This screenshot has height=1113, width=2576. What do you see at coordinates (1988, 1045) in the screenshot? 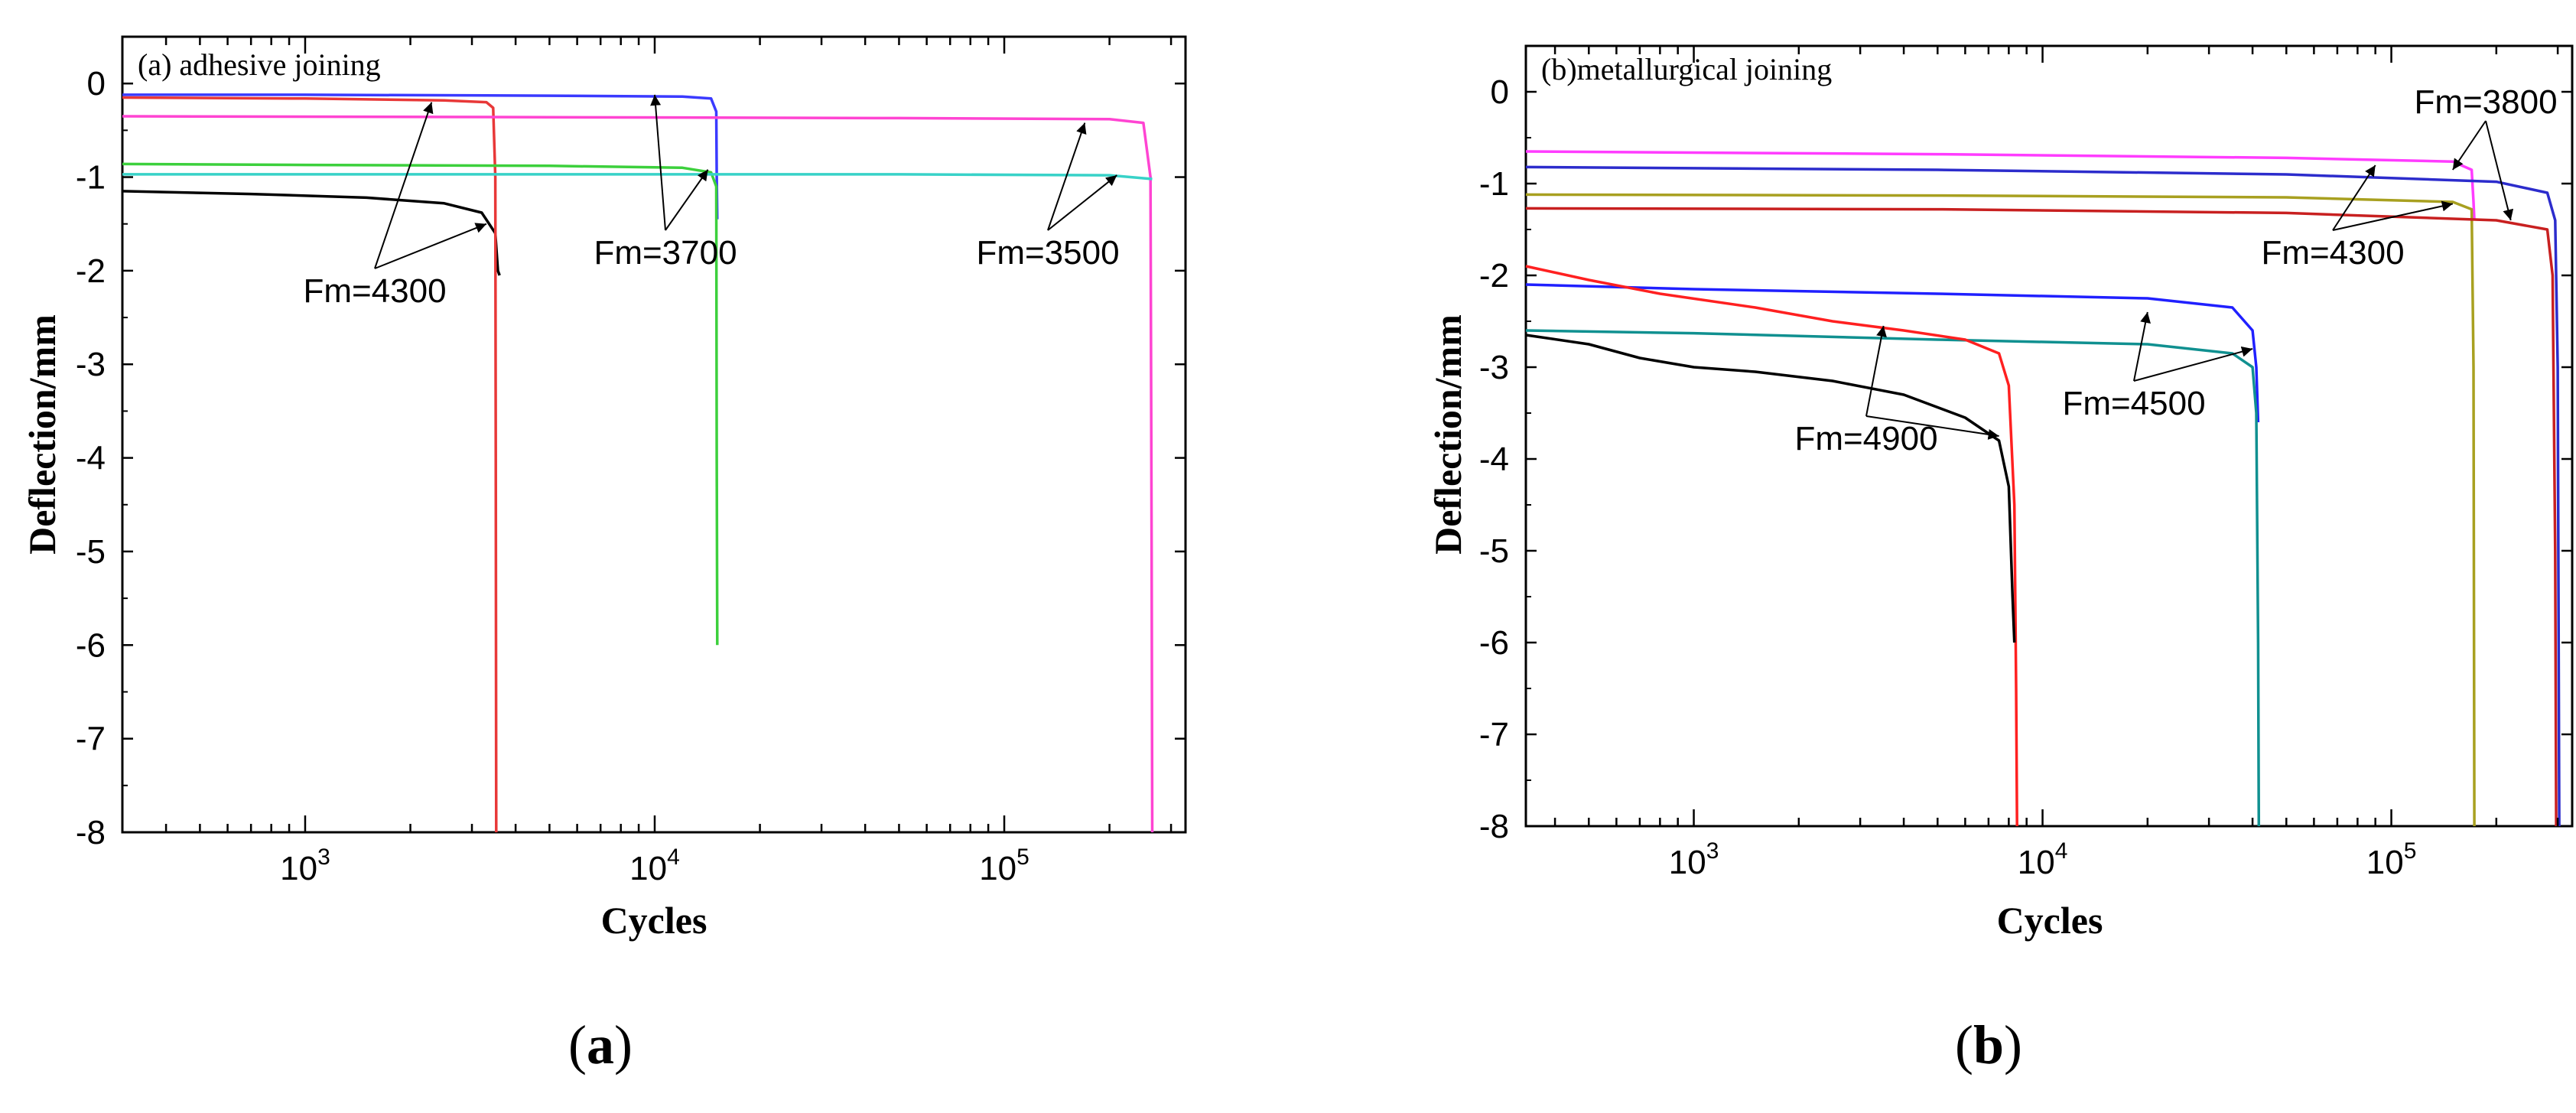
I see `panel-b-caption: (b)` at bounding box center [1988, 1045].